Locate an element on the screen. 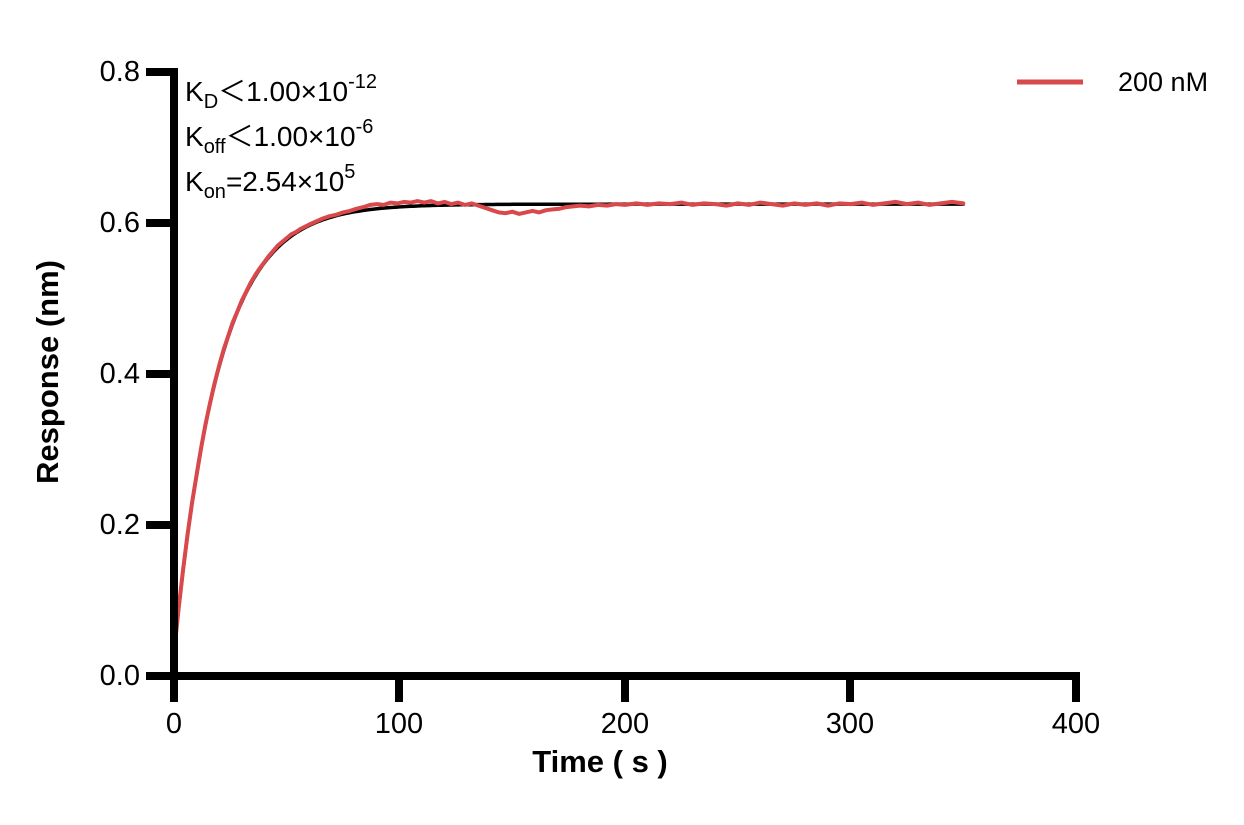  x-tick-label-0: 0 is located at coordinates (174, 724).